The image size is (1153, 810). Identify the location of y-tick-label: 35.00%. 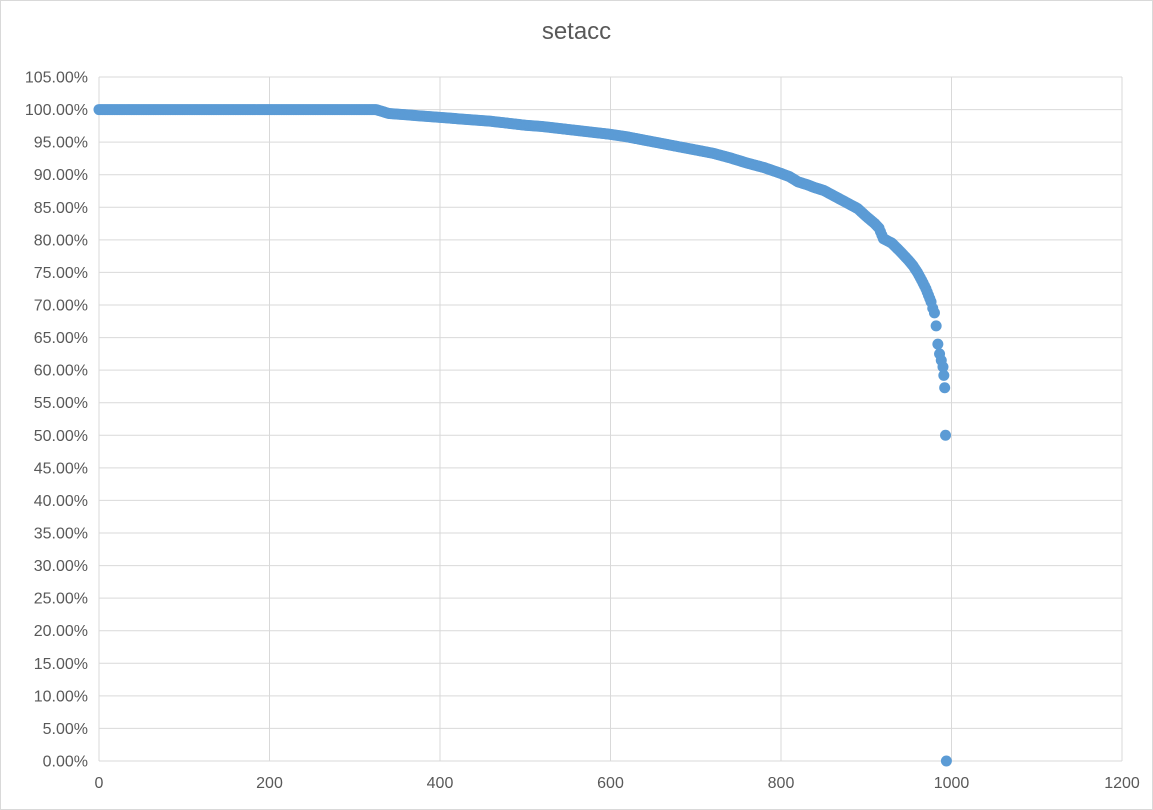
(61, 534).